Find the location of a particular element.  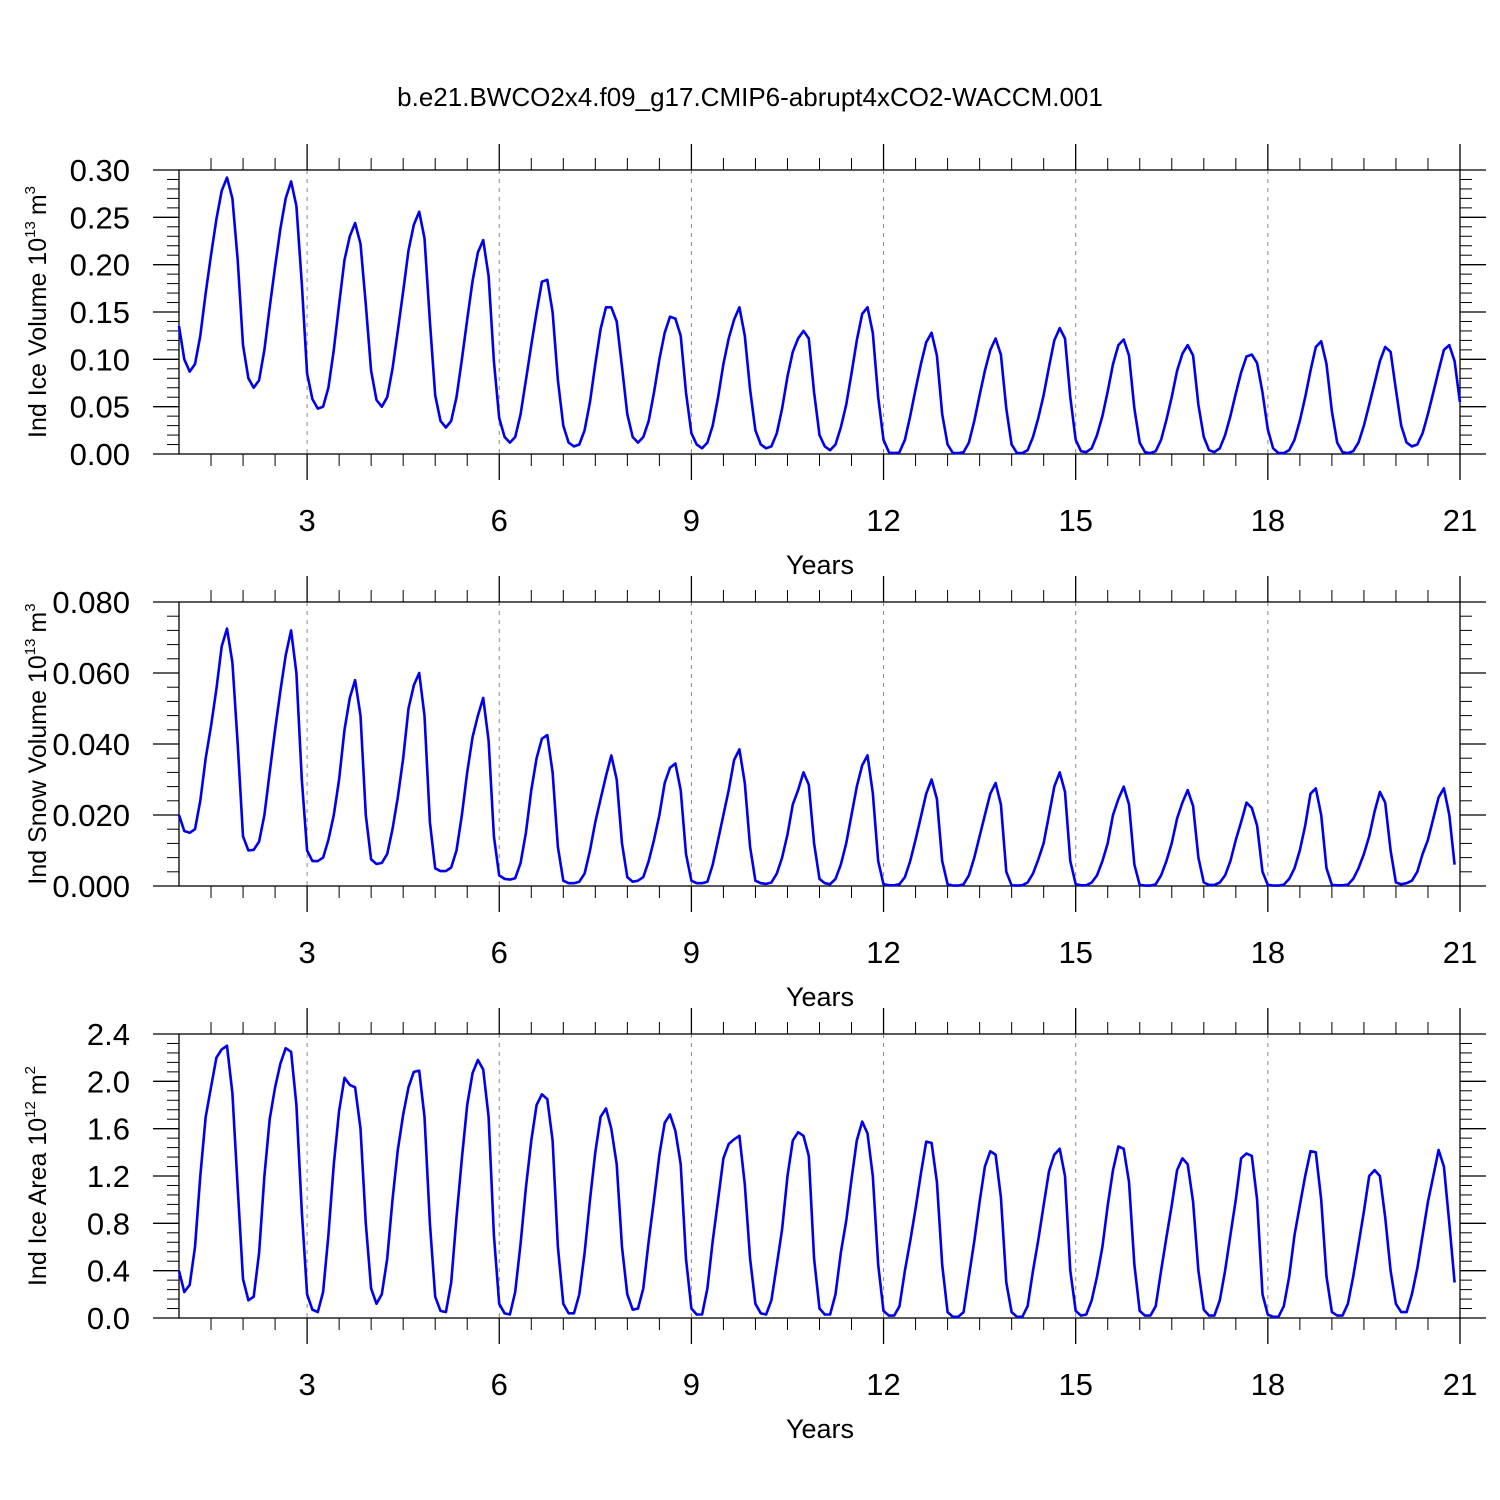

y-tick-labels: 0.00 0.05 0.10 0.15 0.20 0.25 0.30 is located at coordinates (100, 312).